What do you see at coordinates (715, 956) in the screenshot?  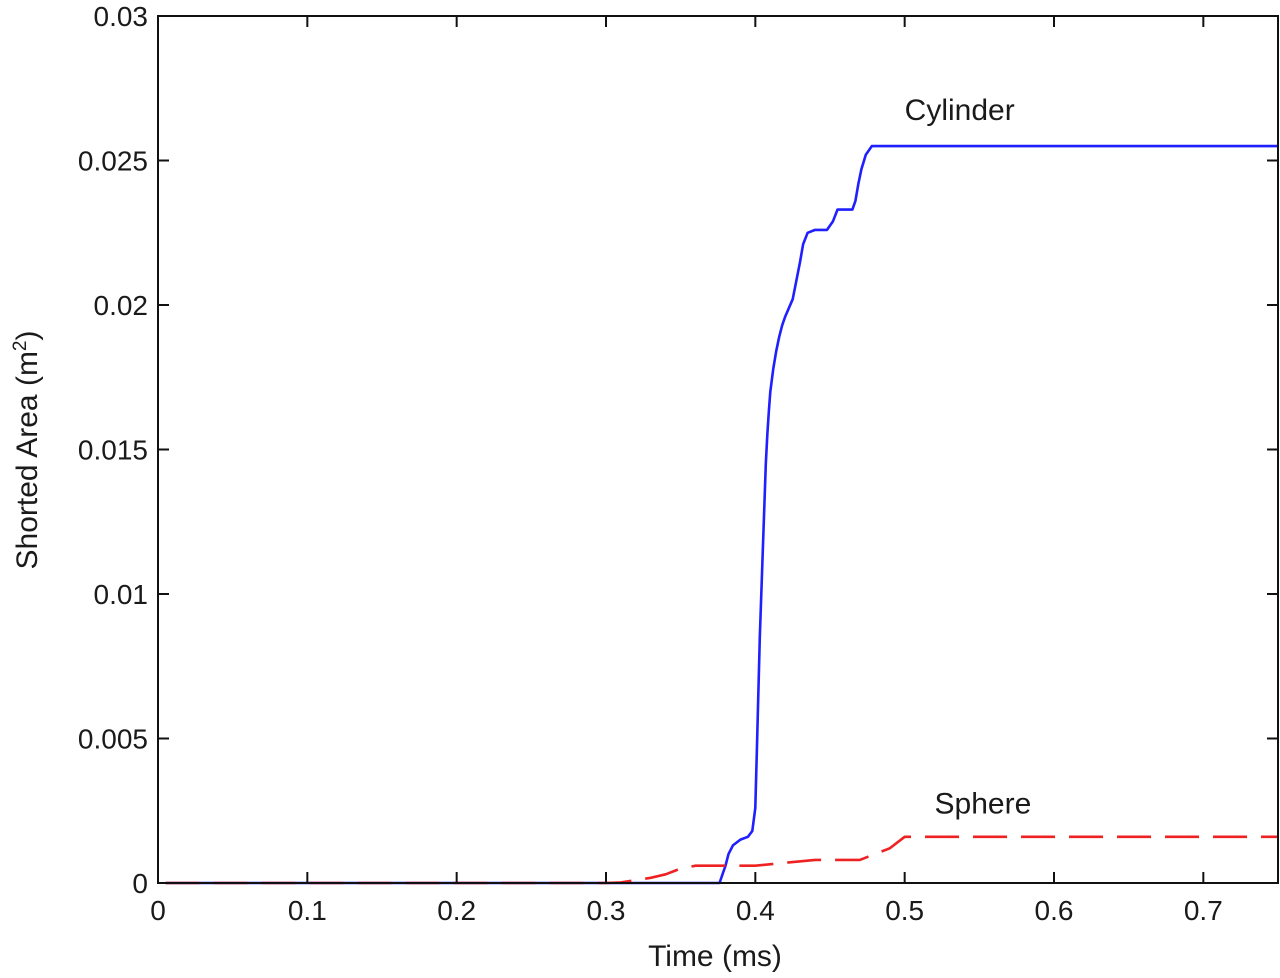 I see `x-axis-label: Time (ms)` at bounding box center [715, 956].